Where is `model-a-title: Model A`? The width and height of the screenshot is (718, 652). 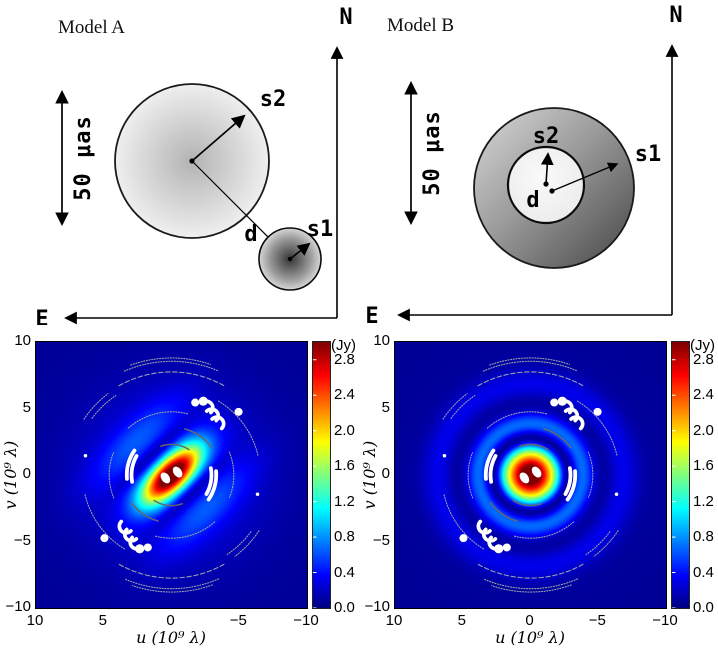
model-a-title: Model A is located at coordinates (91, 27).